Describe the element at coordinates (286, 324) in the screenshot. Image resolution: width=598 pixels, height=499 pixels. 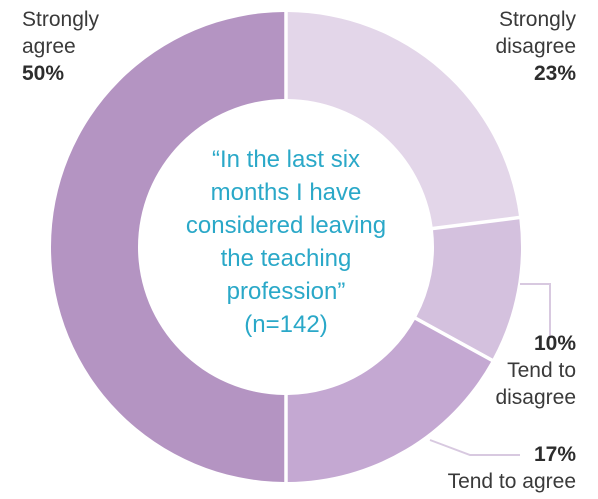
I see `center-text-line: (n=142)` at that location.